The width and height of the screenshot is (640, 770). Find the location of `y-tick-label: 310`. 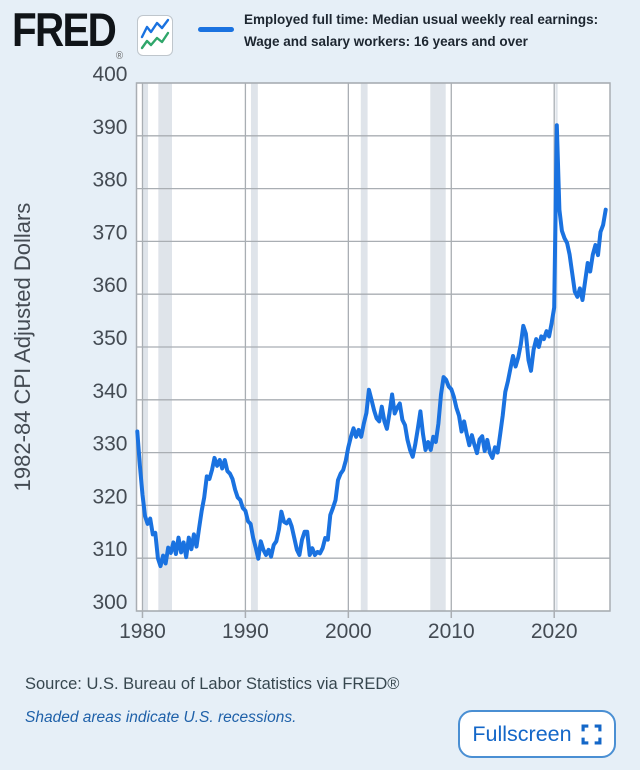

y-tick-label: 310 is located at coordinates (109, 549).